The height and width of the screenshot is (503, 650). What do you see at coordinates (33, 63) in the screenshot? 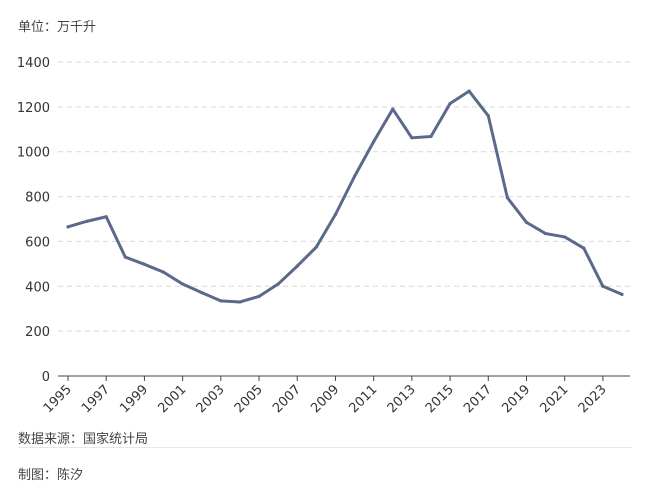
I see `y-tick-label: 1400` at bounding box center [33, 63].